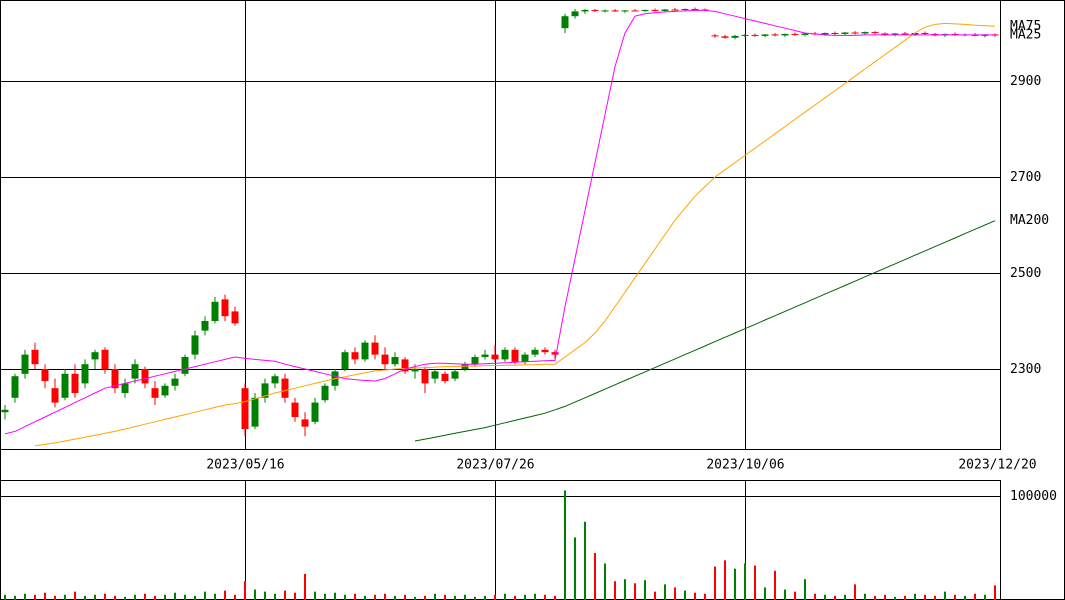 The width and height of the screenshot is (1065, 600). Describe the element at coordinates (1025, 26) in the screenshot. I see `ma-label: MA75` at that location.